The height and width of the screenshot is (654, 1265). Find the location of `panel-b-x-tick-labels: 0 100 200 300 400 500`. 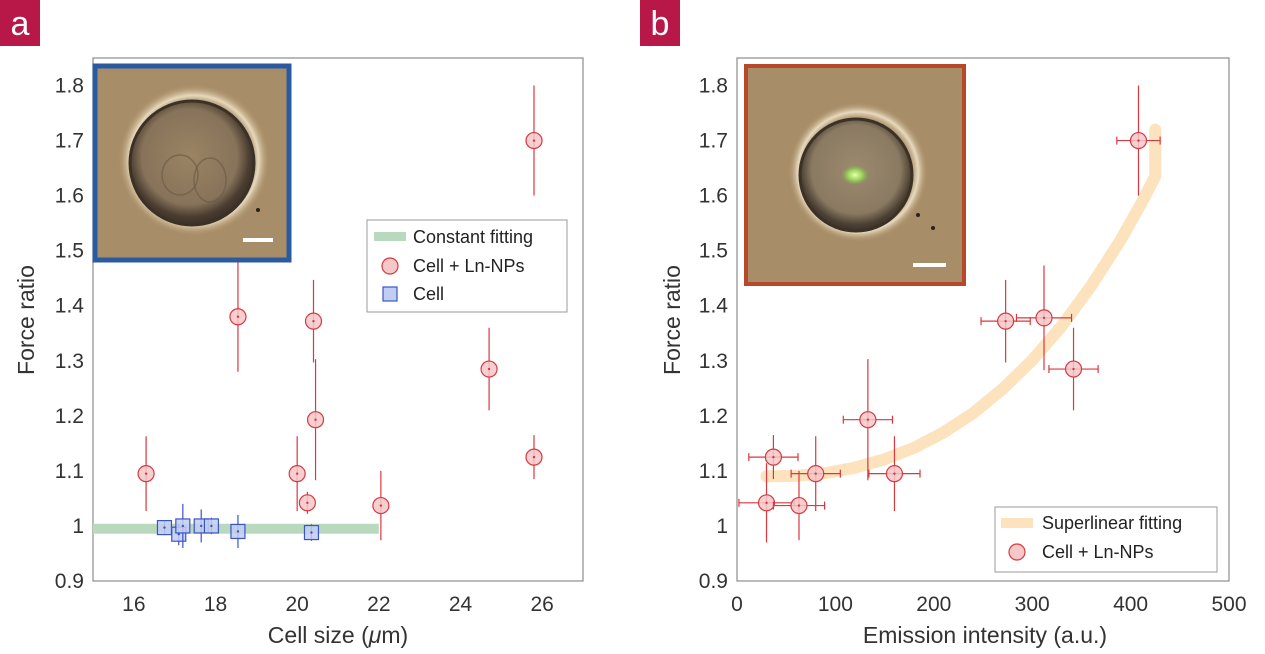

panel-b-x-tick-labels: 0 100 200 300 400 500 is located at coordinates (988, 604).